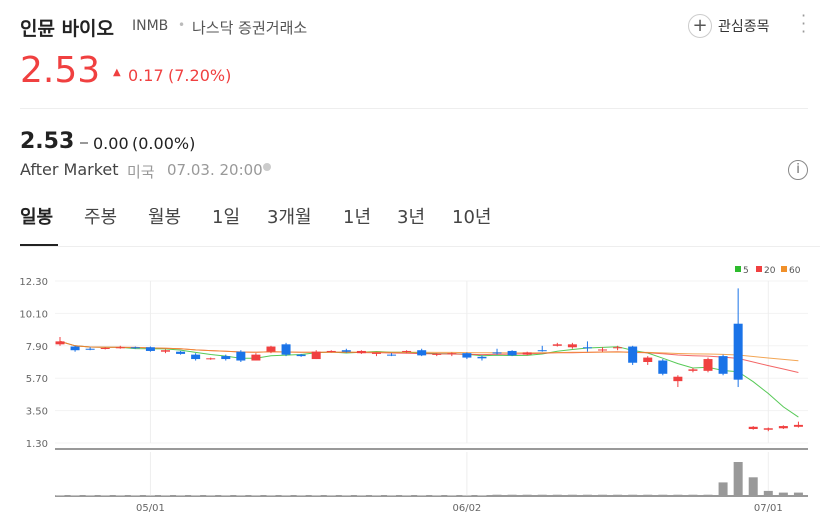  I want to click on tab: 3년, so click(411, 217).